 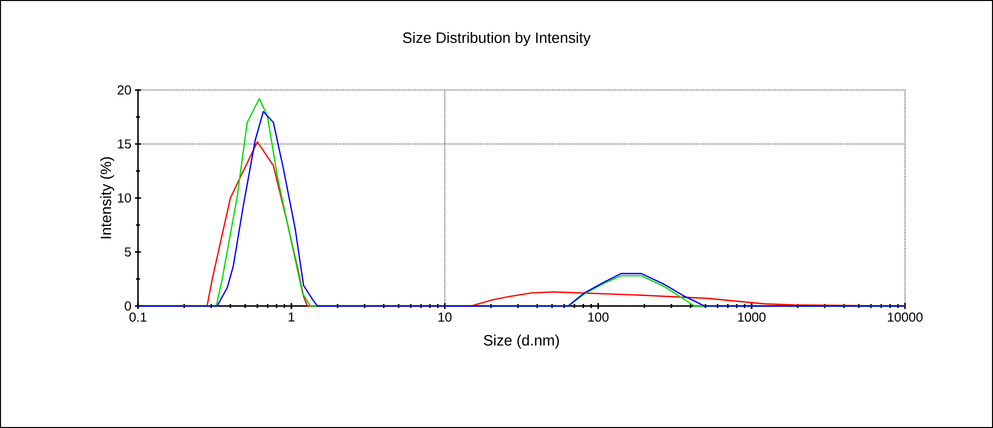 What do you see at coordinates (124, 144) in the screenshot?
I see `y-tick-label: 15` at bounding box center [124, 144].